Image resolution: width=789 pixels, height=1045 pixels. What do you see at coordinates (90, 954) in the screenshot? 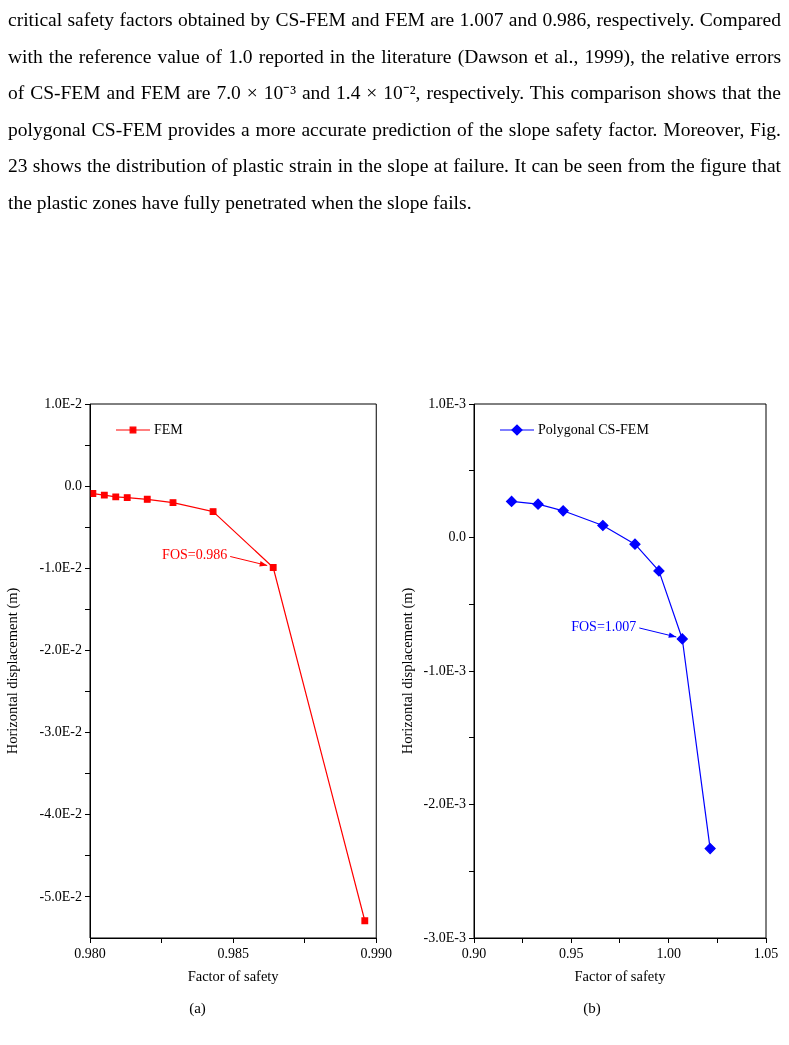
I see `x-tick-label: 0.980` at bounding box center [90, 954].